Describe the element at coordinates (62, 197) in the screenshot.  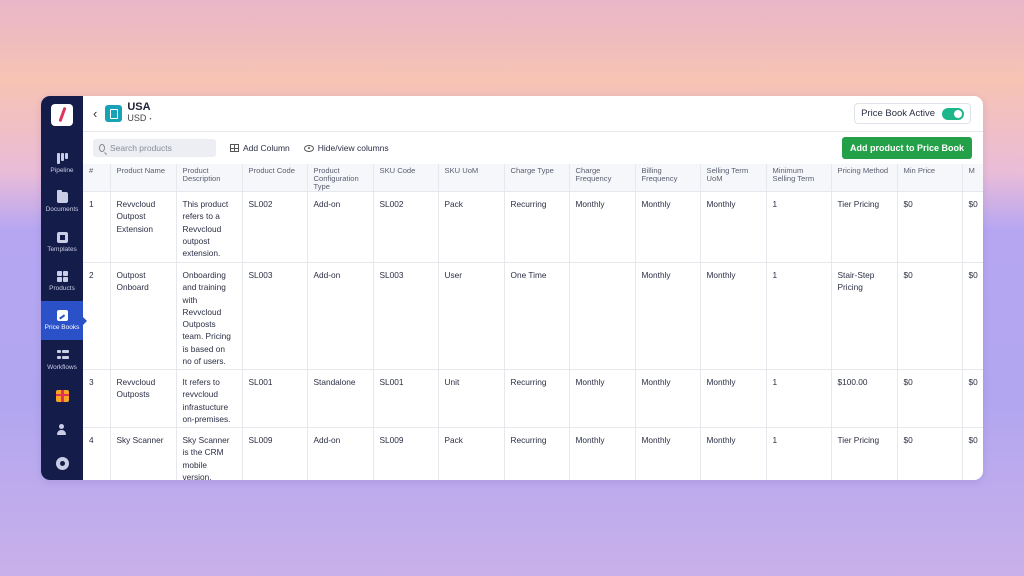
I see `documents-icon` at that location.